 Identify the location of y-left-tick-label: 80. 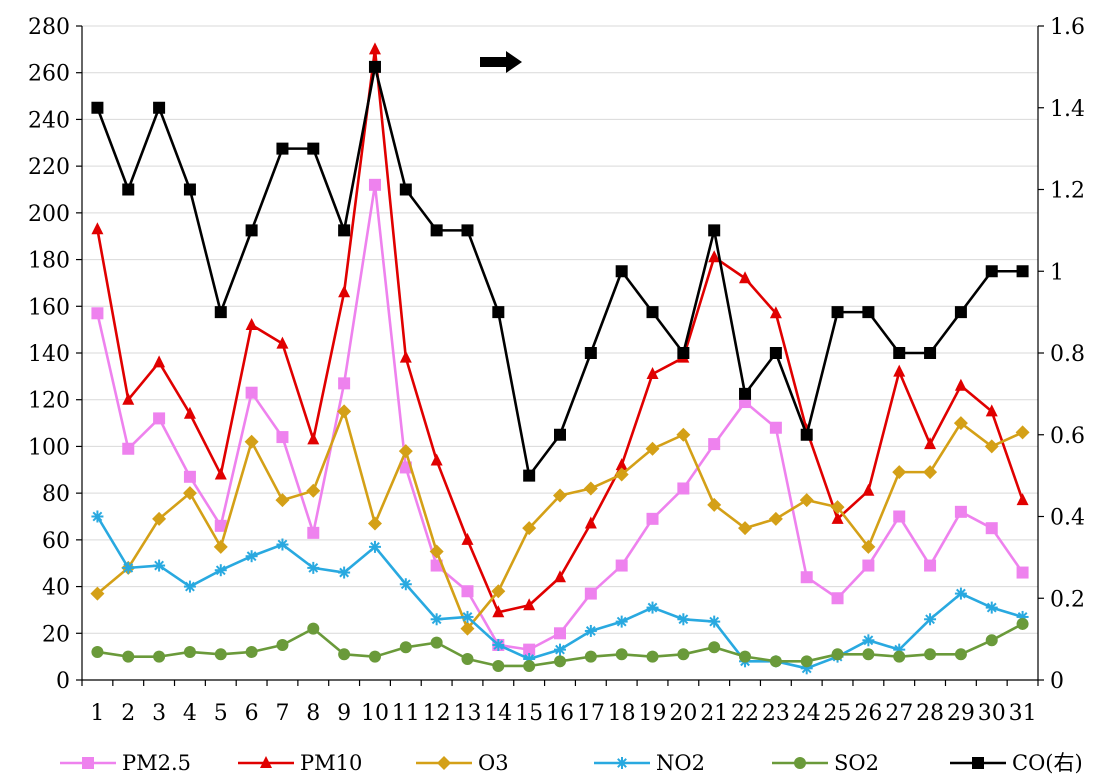
(56, 494).